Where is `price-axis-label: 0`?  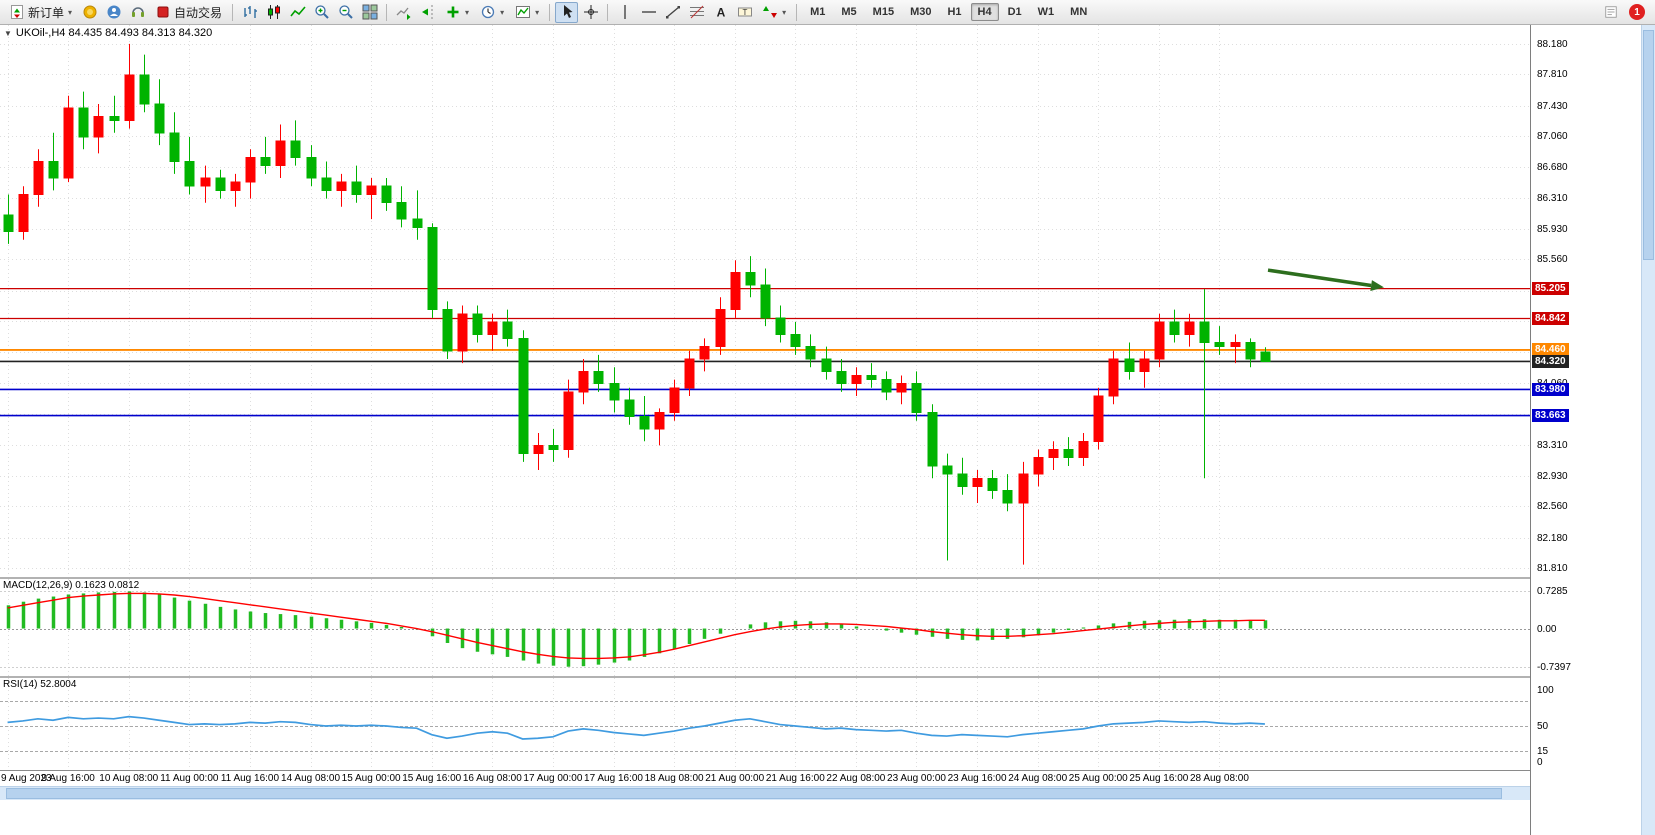
price-axis-label: 0 is located at coordinates (1540, 762).